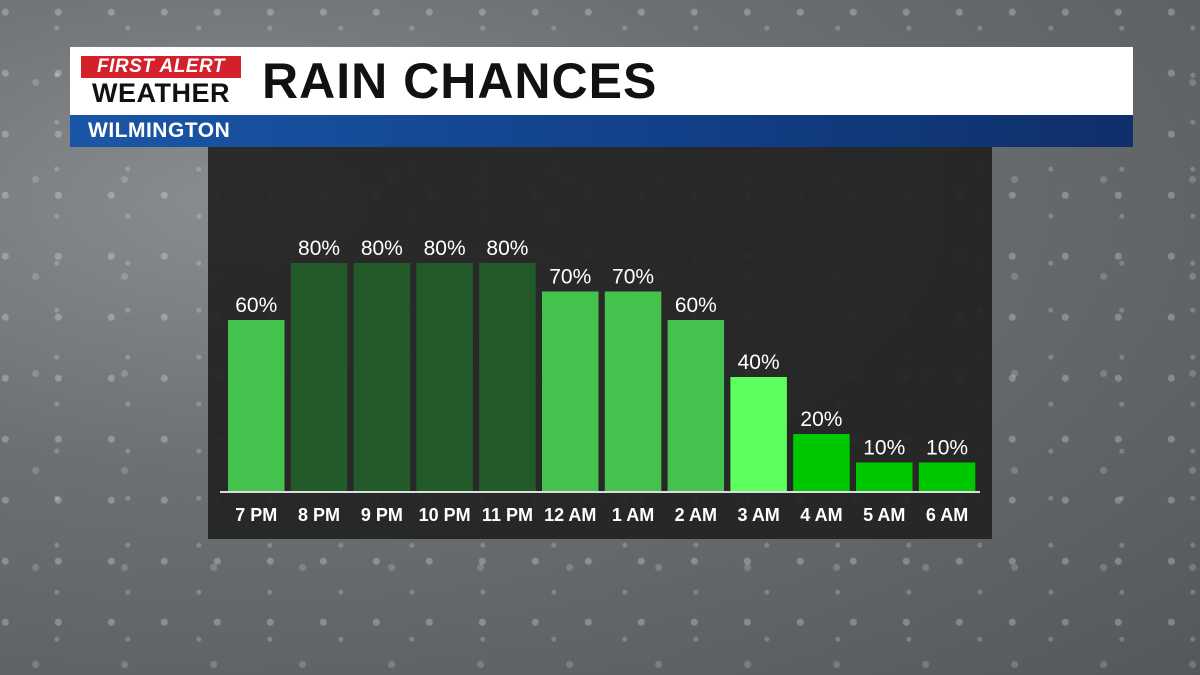 This screenshot has width=1200, height=675. I want to click on x-tick-label: 2 AM, so click(696, 515).